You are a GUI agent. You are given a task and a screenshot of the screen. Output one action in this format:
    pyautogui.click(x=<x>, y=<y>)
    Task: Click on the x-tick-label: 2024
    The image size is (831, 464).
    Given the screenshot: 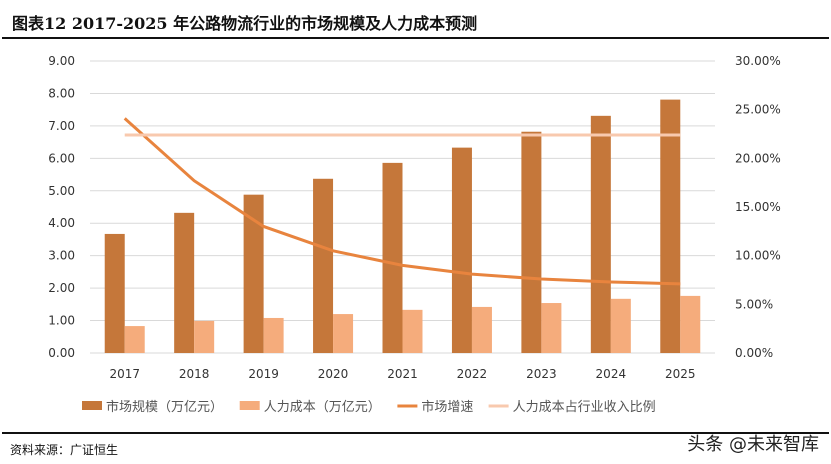 What is the action you would take?
    pyautogui.click(x=611, y=374)
    